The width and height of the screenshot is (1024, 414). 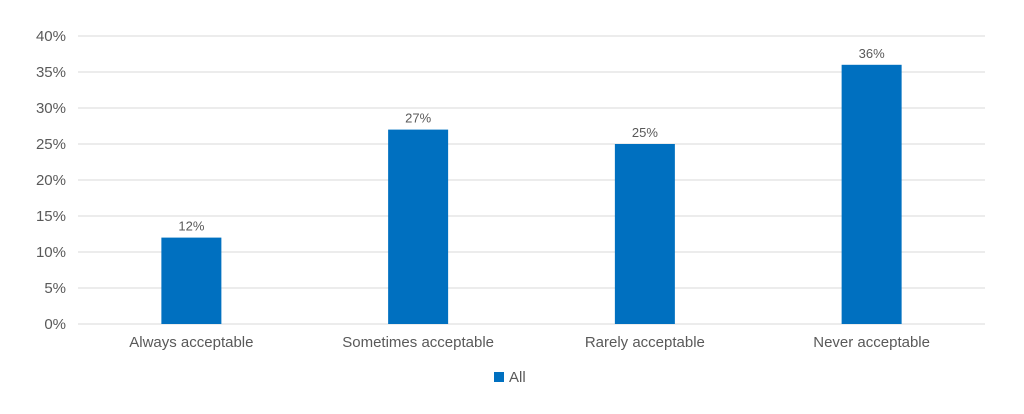 I want to click on y-tick-label: 15%, so click(x=51, y=216).